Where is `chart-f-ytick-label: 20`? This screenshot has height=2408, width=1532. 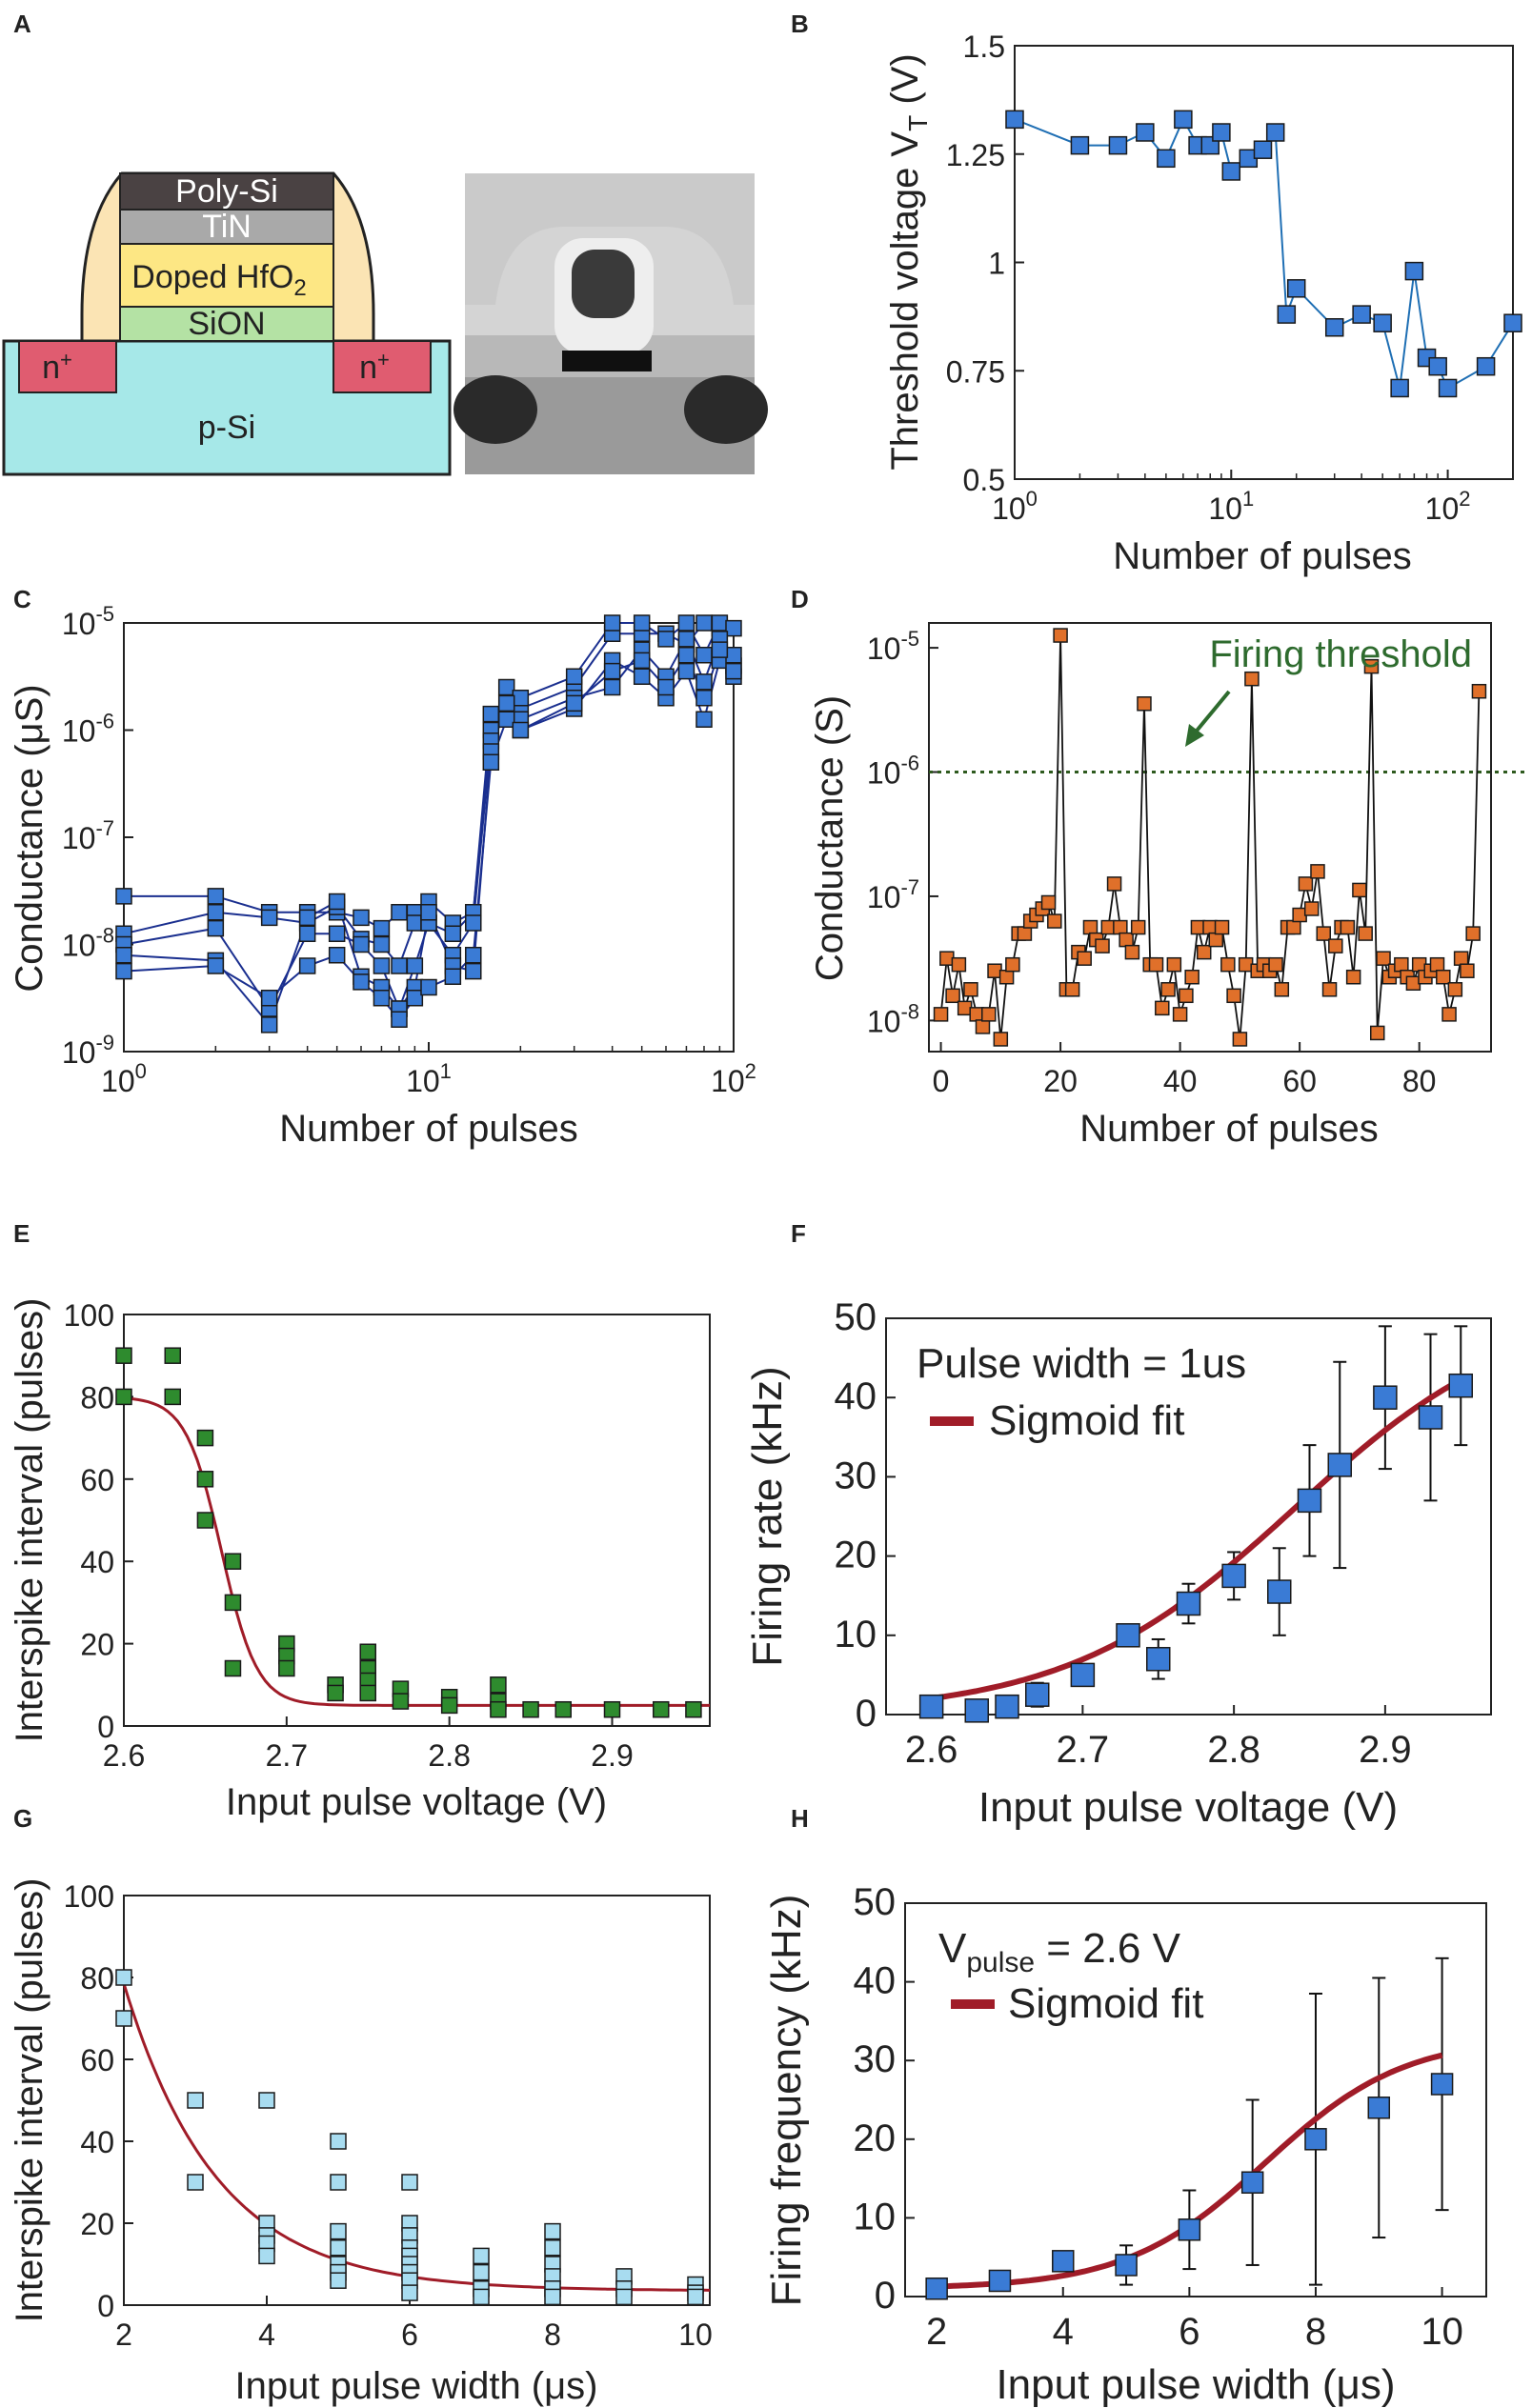
chart-f-ytick-label: 20 is located at coordinates (856, 1555).